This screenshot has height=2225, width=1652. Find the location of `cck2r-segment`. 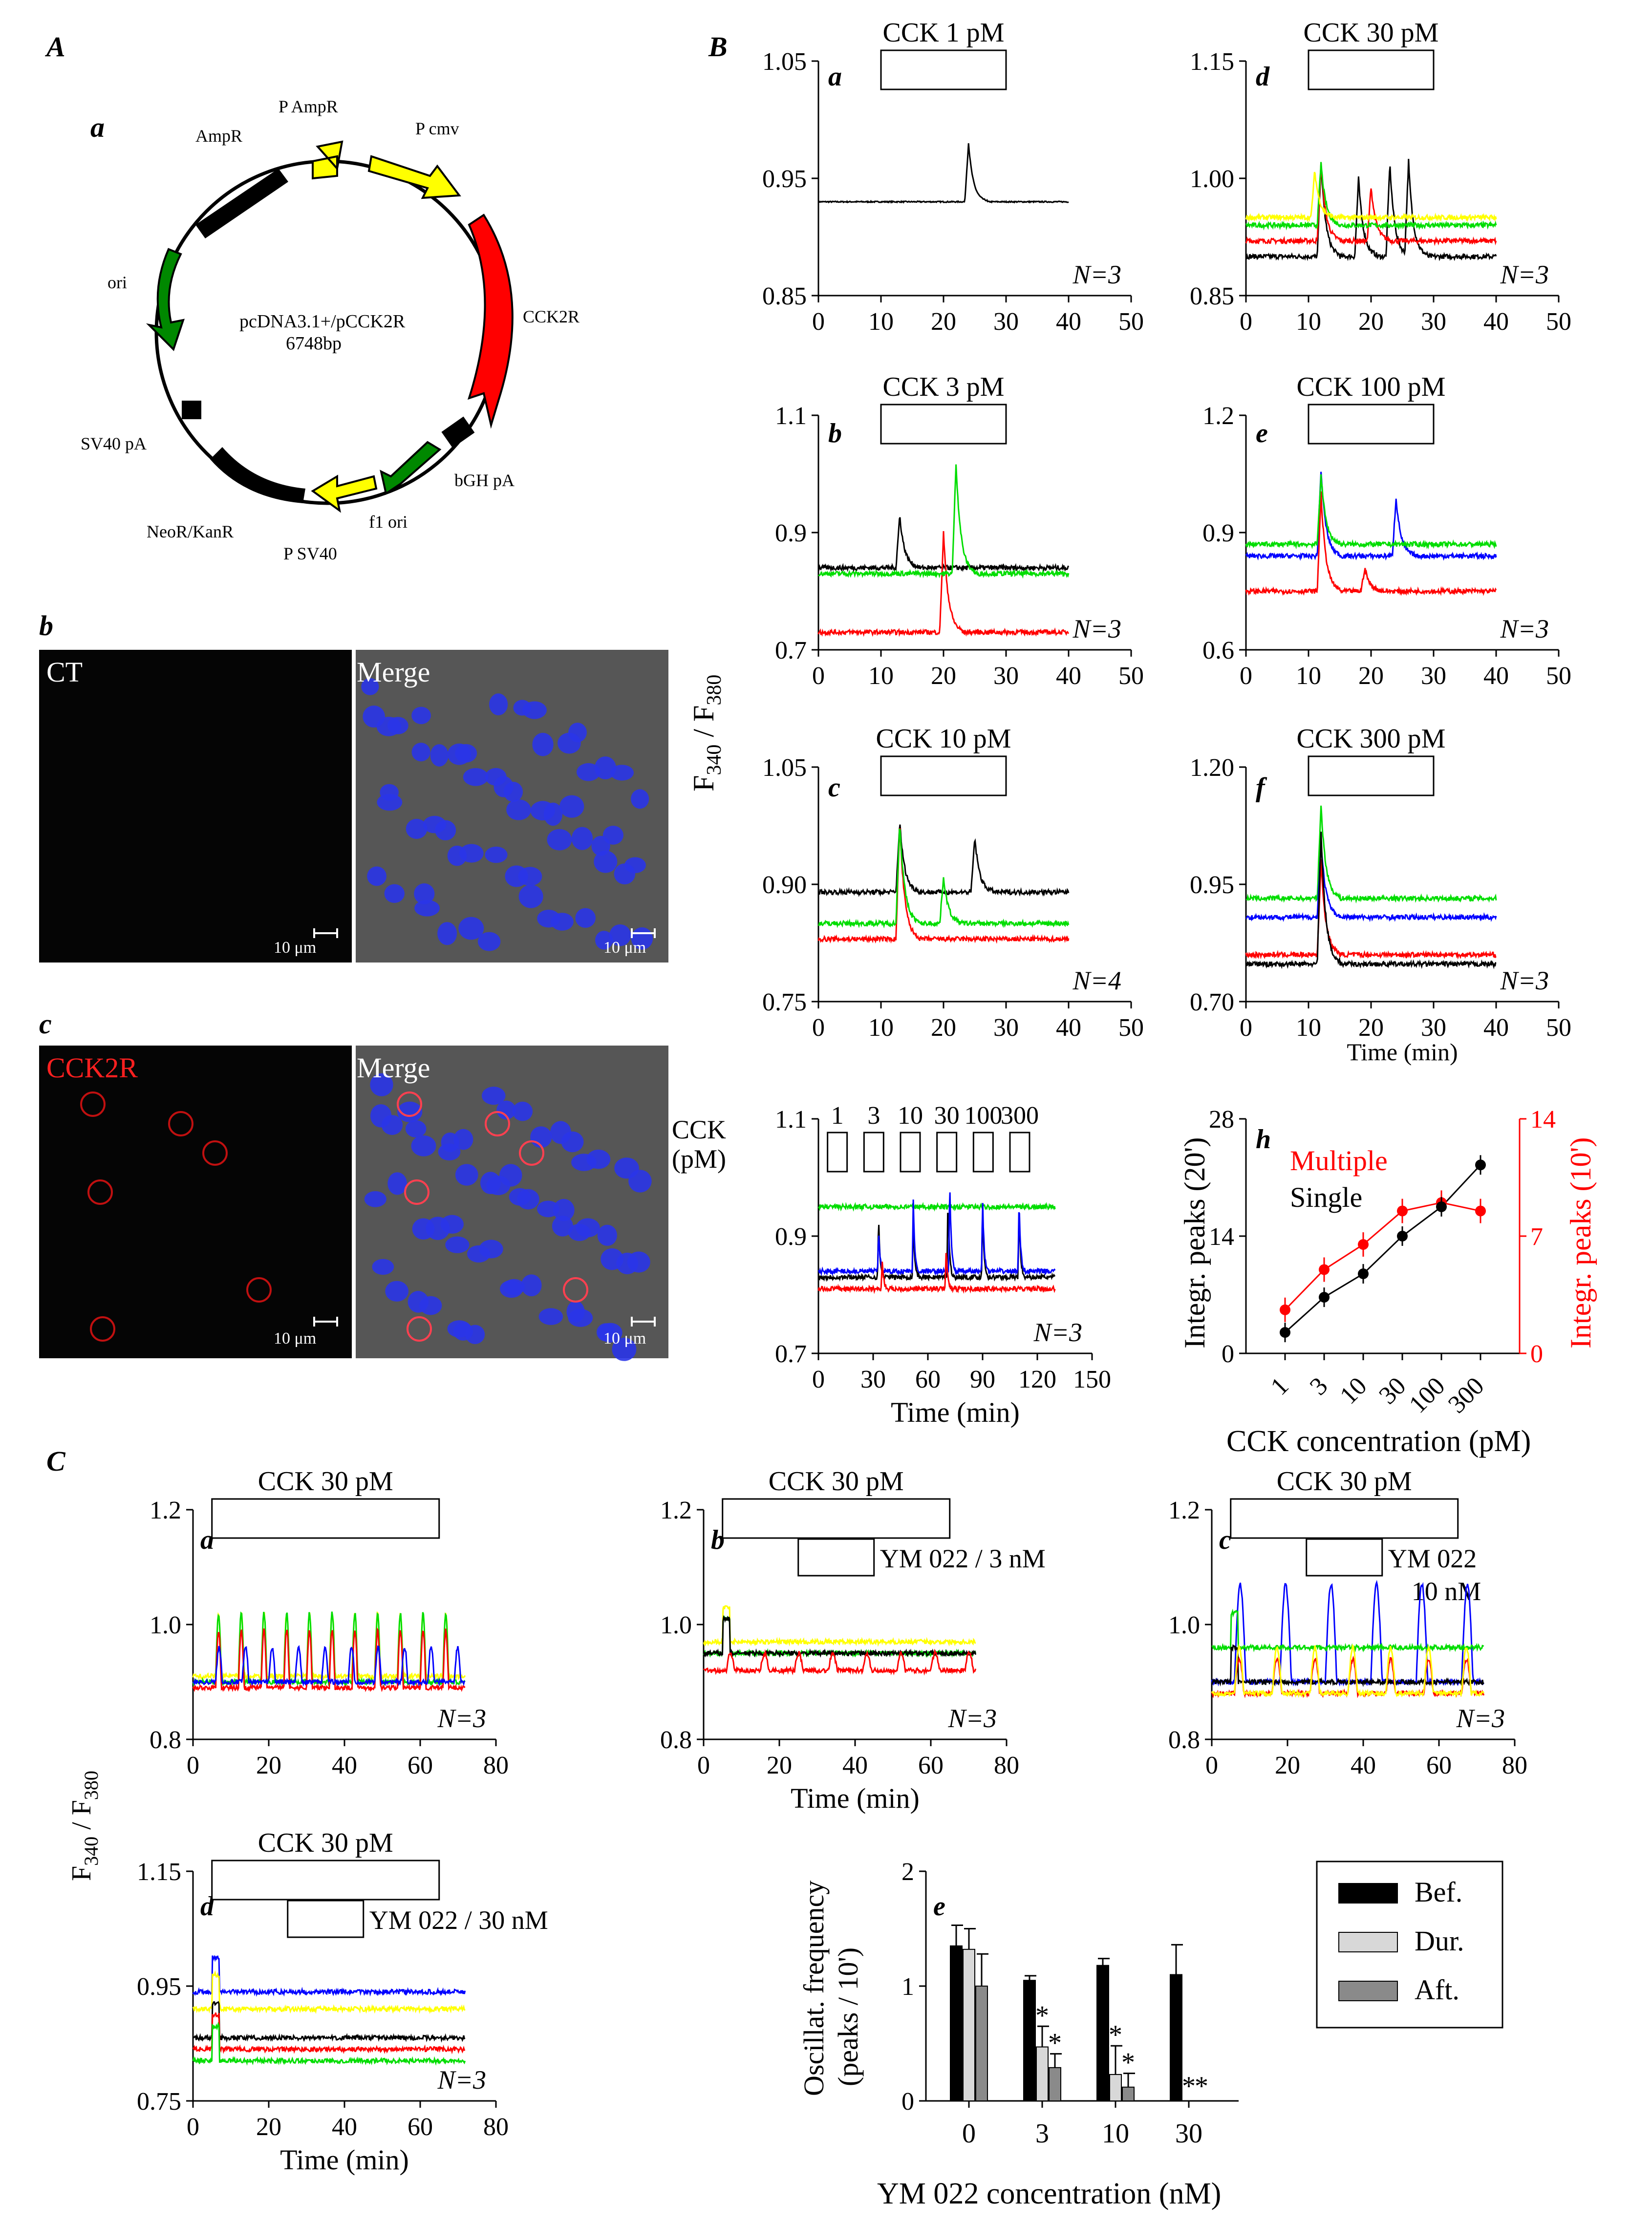

cck2r-segment is located at coordinates (491, 321).